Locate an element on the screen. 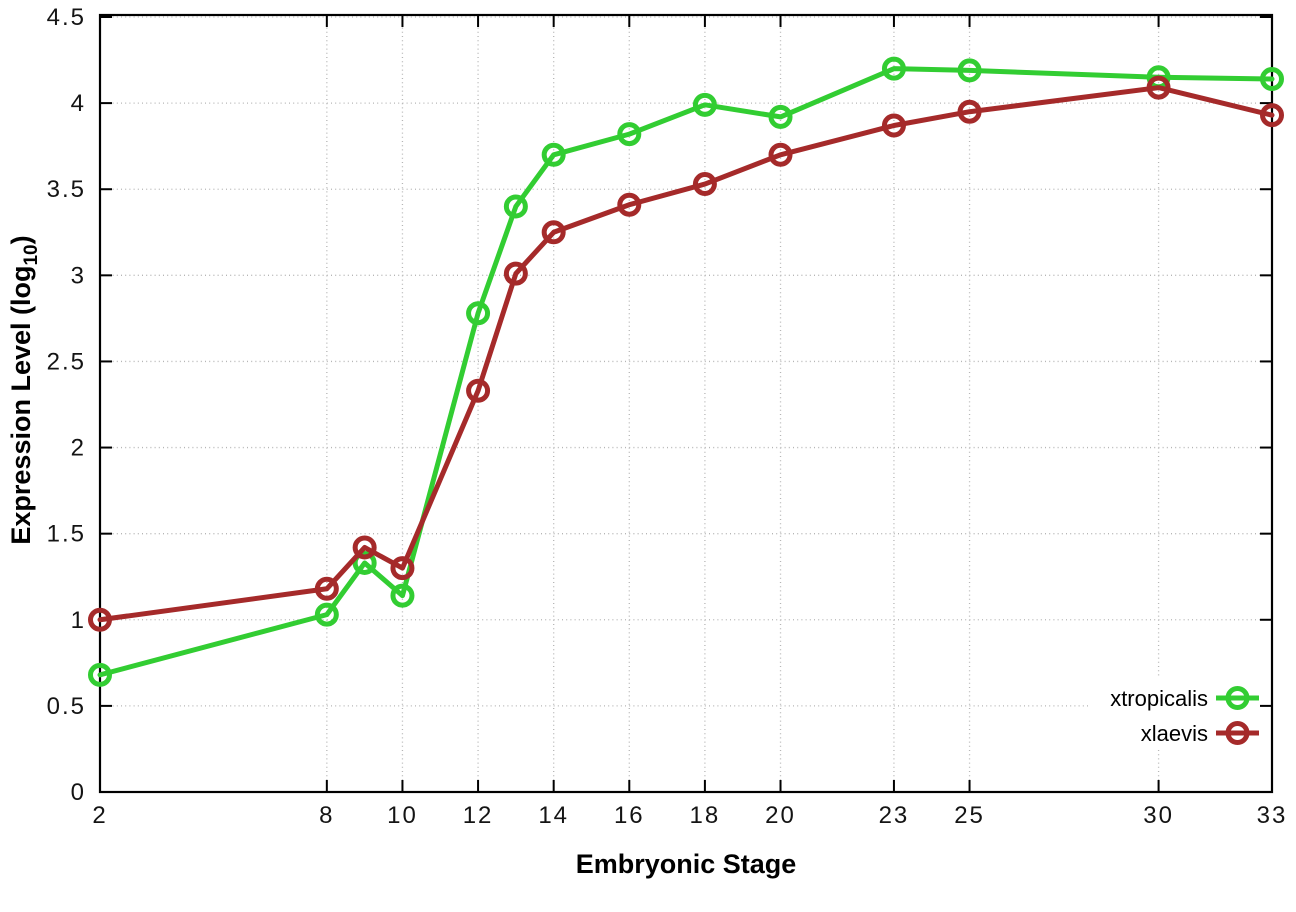  y-tick-label: 4.5 is located at coordinates (66, 17).